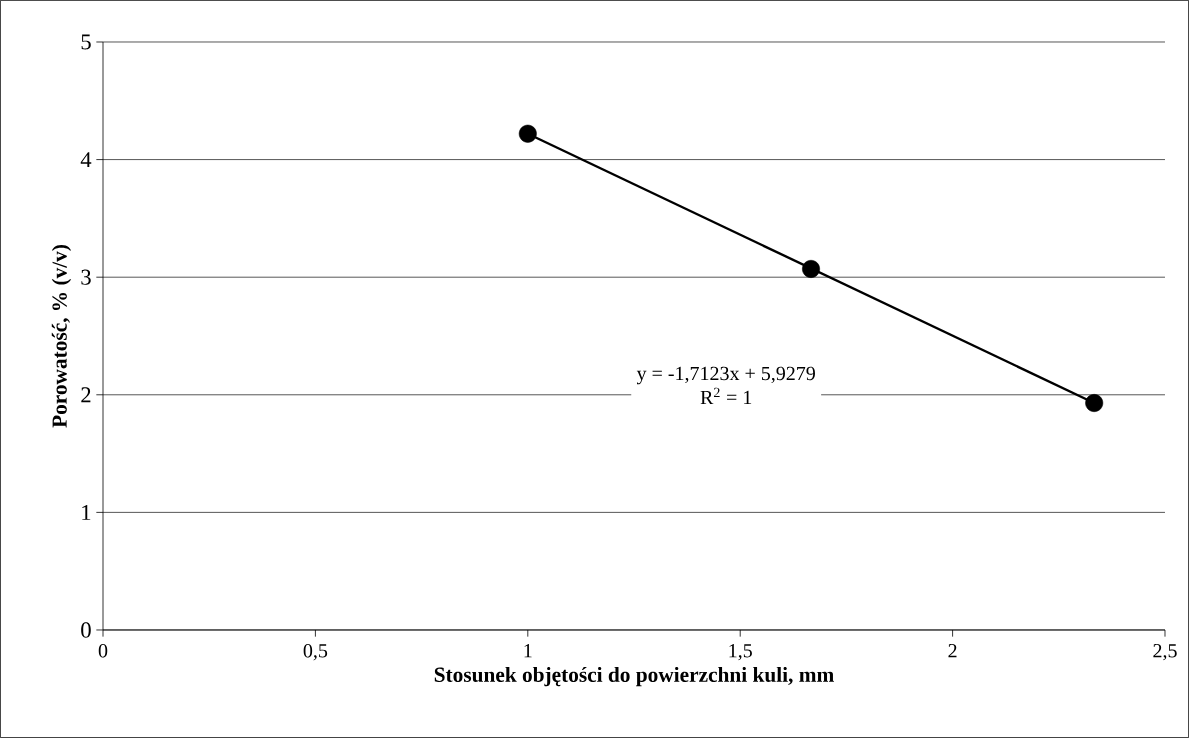 The image size is (1189, 738). What do you see at coordinates (528, 651) in the screenshot?
I see `x-tick-label: 1` at bounding box center [528, 651].